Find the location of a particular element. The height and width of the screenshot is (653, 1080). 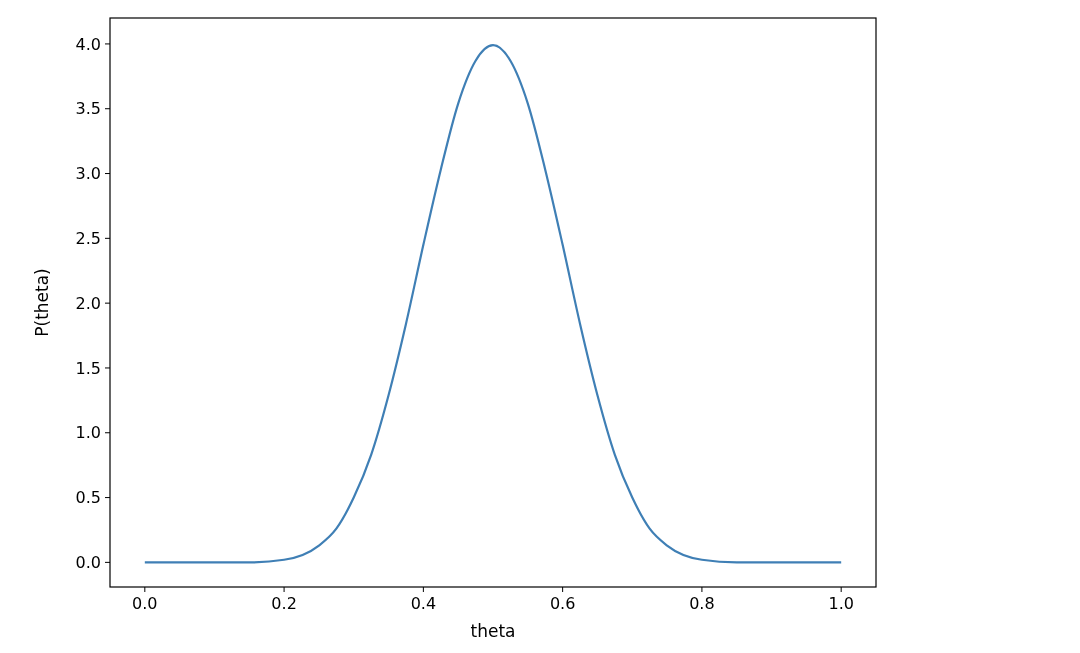

y-tick-label: 3.0 is located at coordinates (88, 174).